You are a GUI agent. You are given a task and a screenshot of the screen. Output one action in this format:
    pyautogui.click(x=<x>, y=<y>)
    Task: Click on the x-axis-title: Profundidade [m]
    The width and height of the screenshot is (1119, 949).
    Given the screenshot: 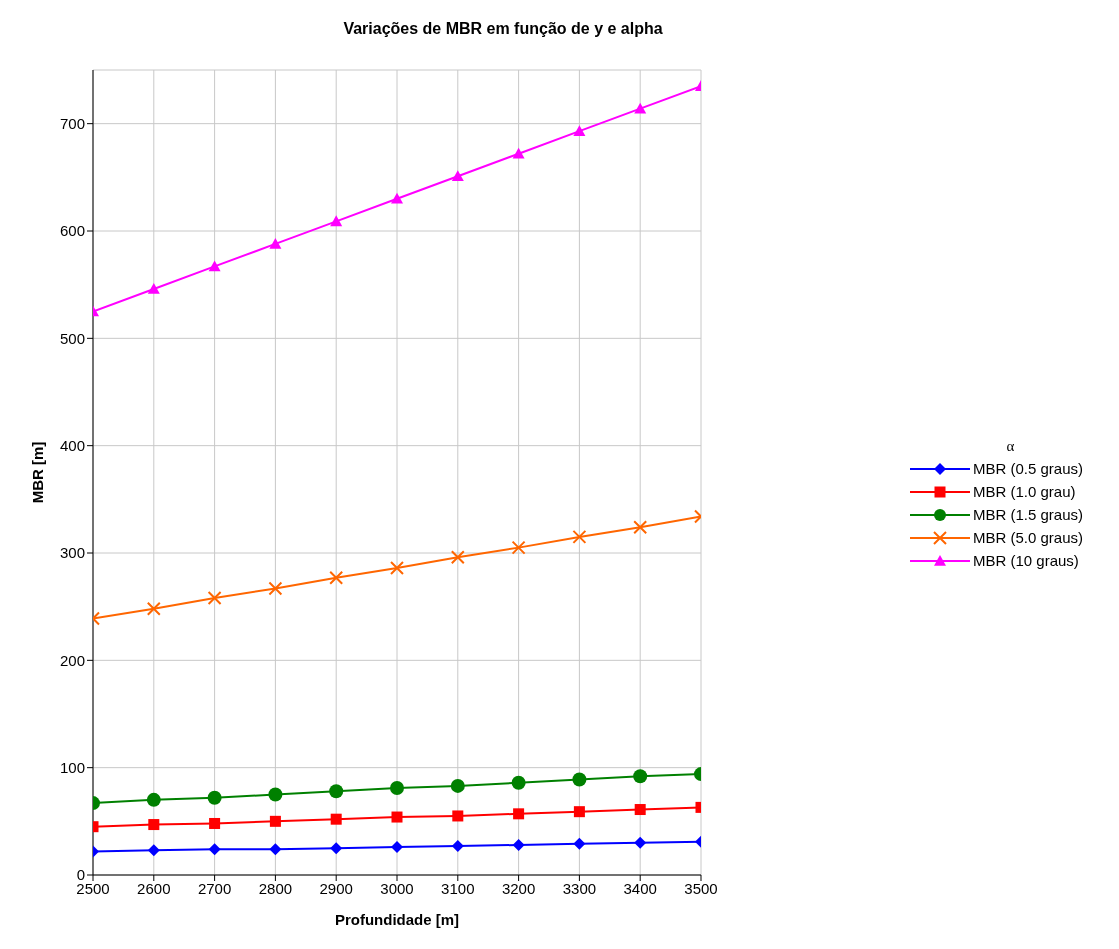 What is the action you would take?
    pyautogui.click(x=397, y=919)
    